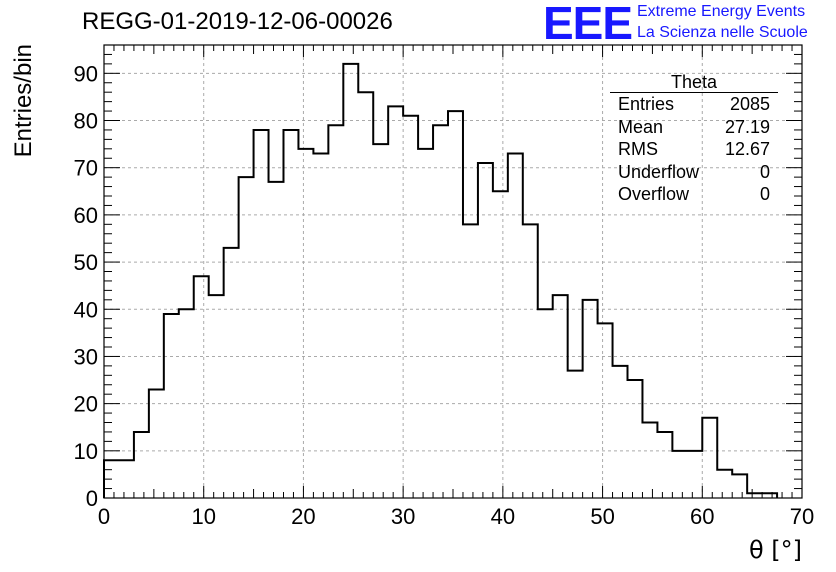 The image size is (836, 572). I want to click on stats-value: 12.67, so click(747, 149).